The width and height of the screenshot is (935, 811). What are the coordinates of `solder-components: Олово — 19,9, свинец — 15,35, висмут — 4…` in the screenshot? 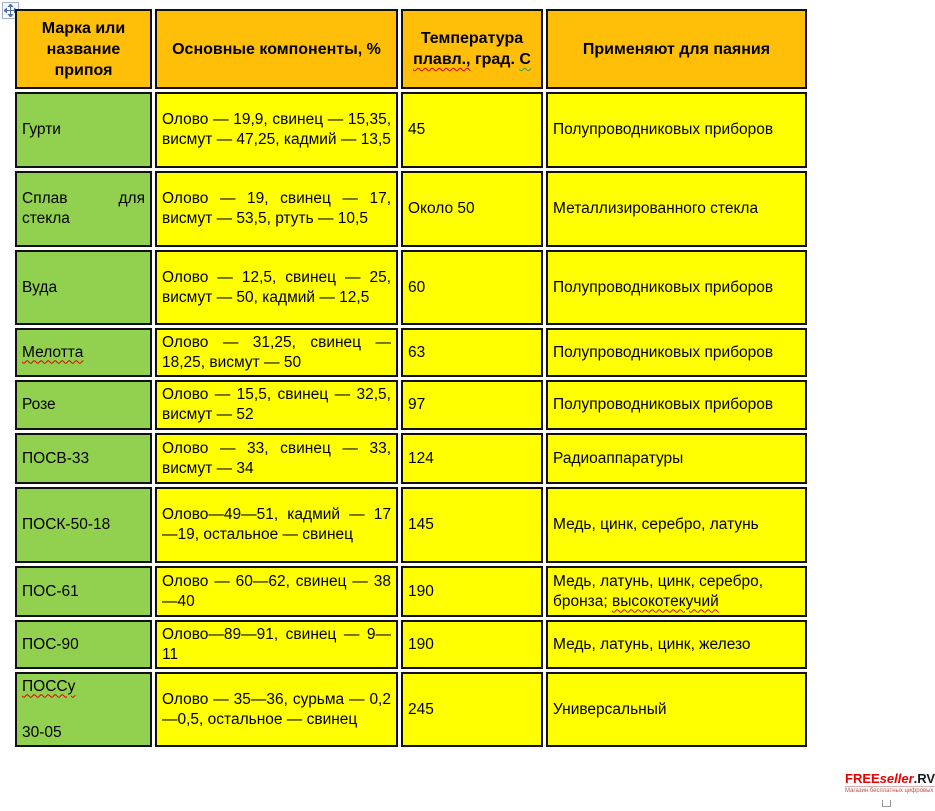 It's located at (276, 130).